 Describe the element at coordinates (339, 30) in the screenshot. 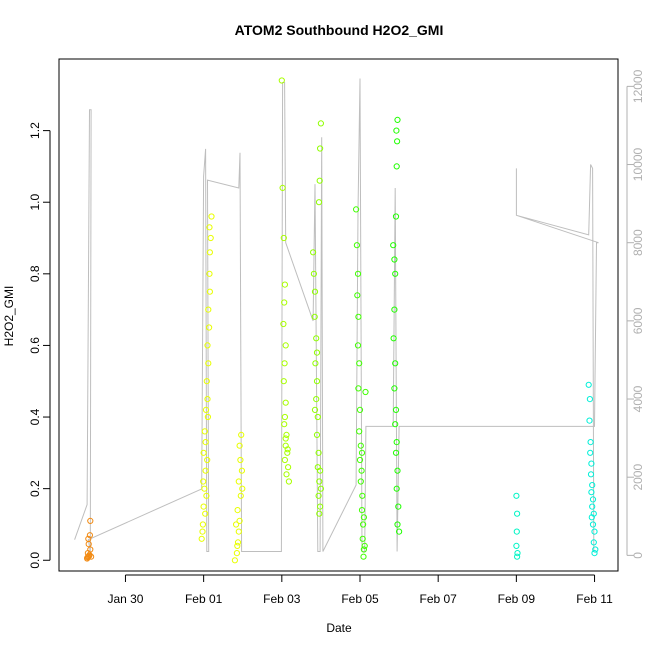

I see `chart-title: ATOM2 Southbound H2O2_GMI` at that location.